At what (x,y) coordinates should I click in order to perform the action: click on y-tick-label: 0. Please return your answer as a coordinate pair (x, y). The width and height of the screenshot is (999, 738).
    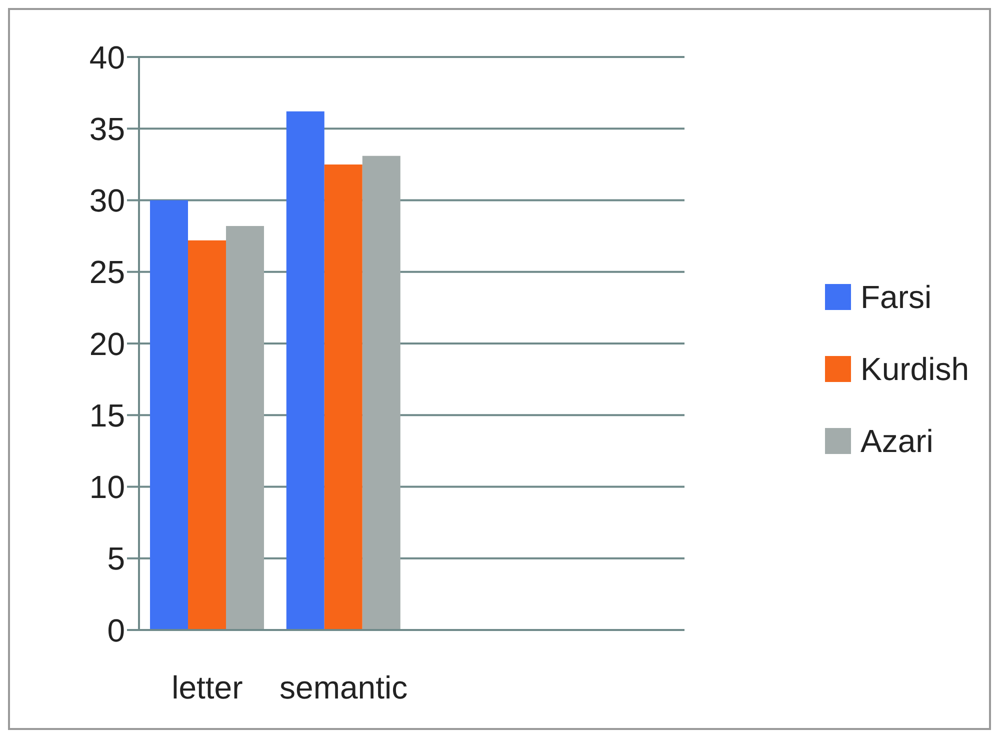
    Looking at the image, I should click on (116, 630).